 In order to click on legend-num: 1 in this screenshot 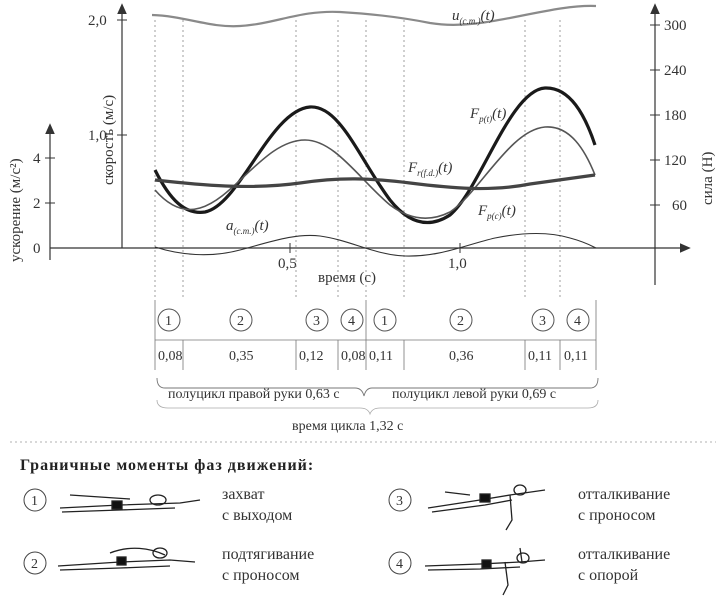, I will do `click(34, 501)`.